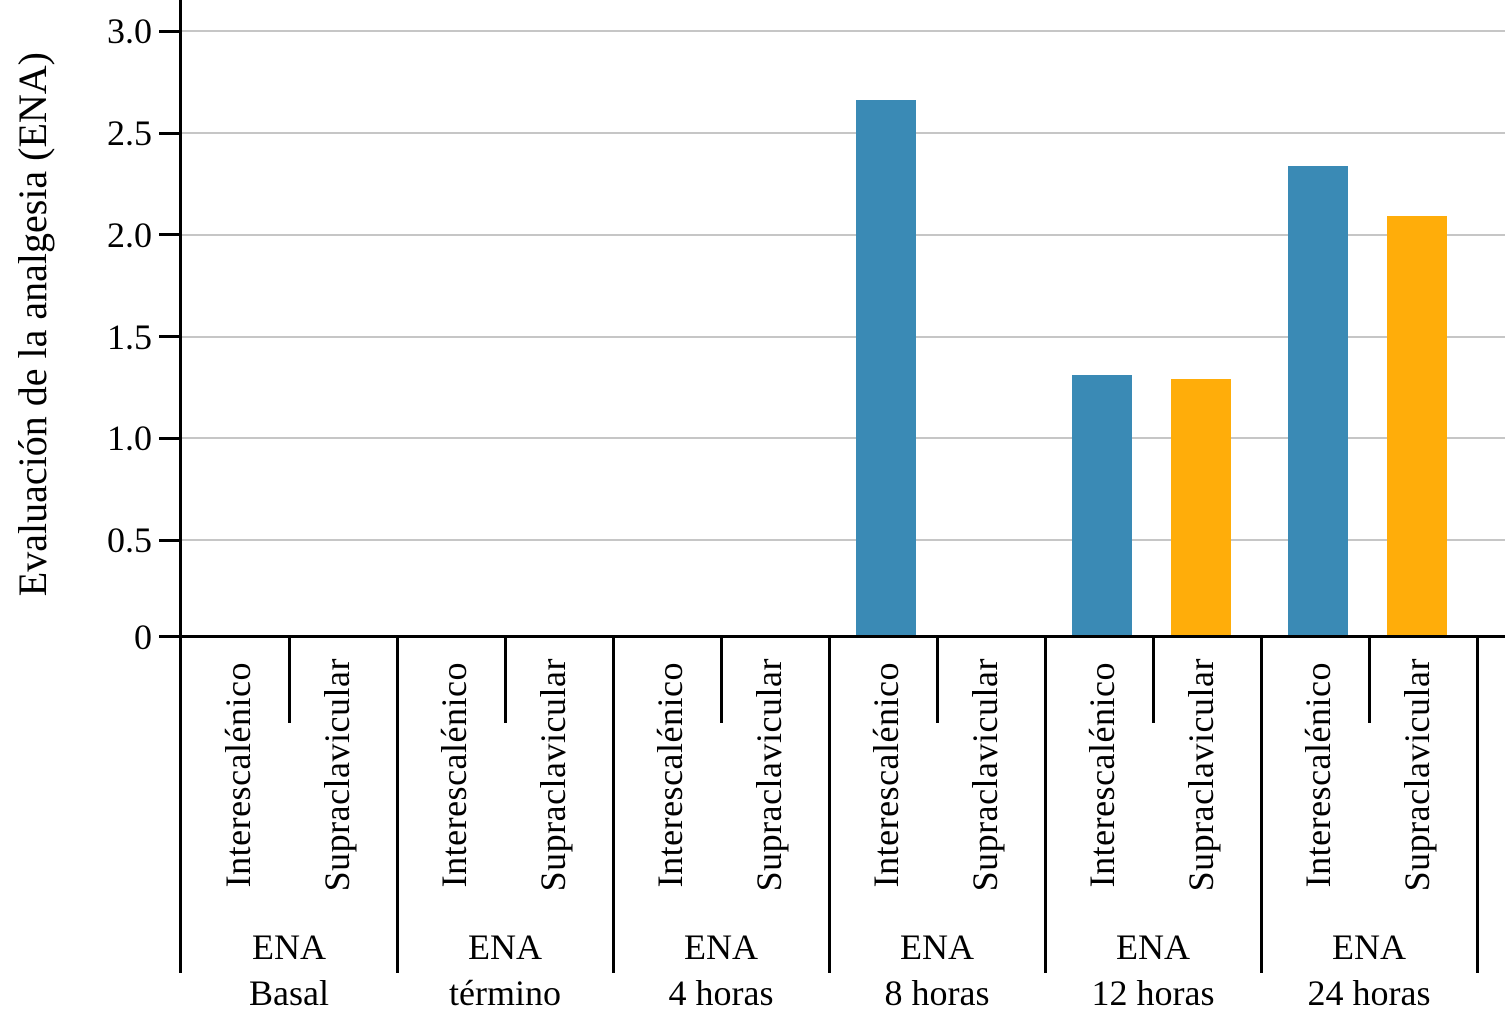 This screenshot has height=1024, width=1505. I want to click on group-label-3: ENA 8 horas, so click(937, 970).